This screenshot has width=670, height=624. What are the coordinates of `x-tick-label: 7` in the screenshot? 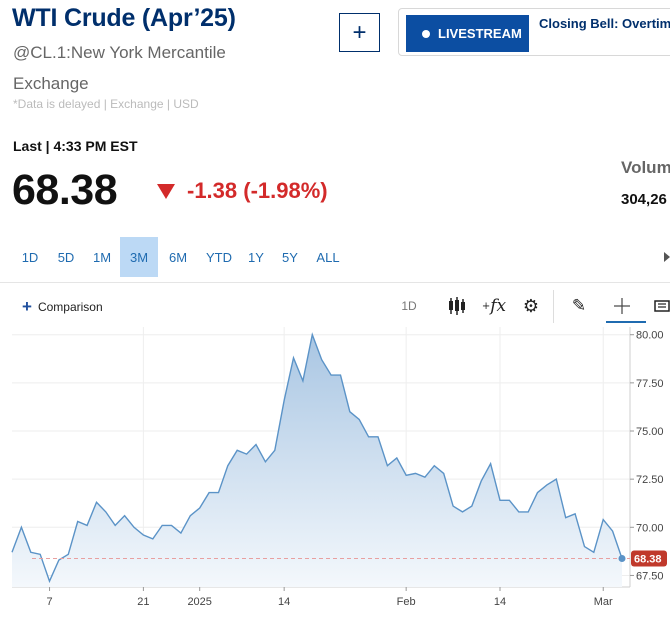 It's located at (49, 602).